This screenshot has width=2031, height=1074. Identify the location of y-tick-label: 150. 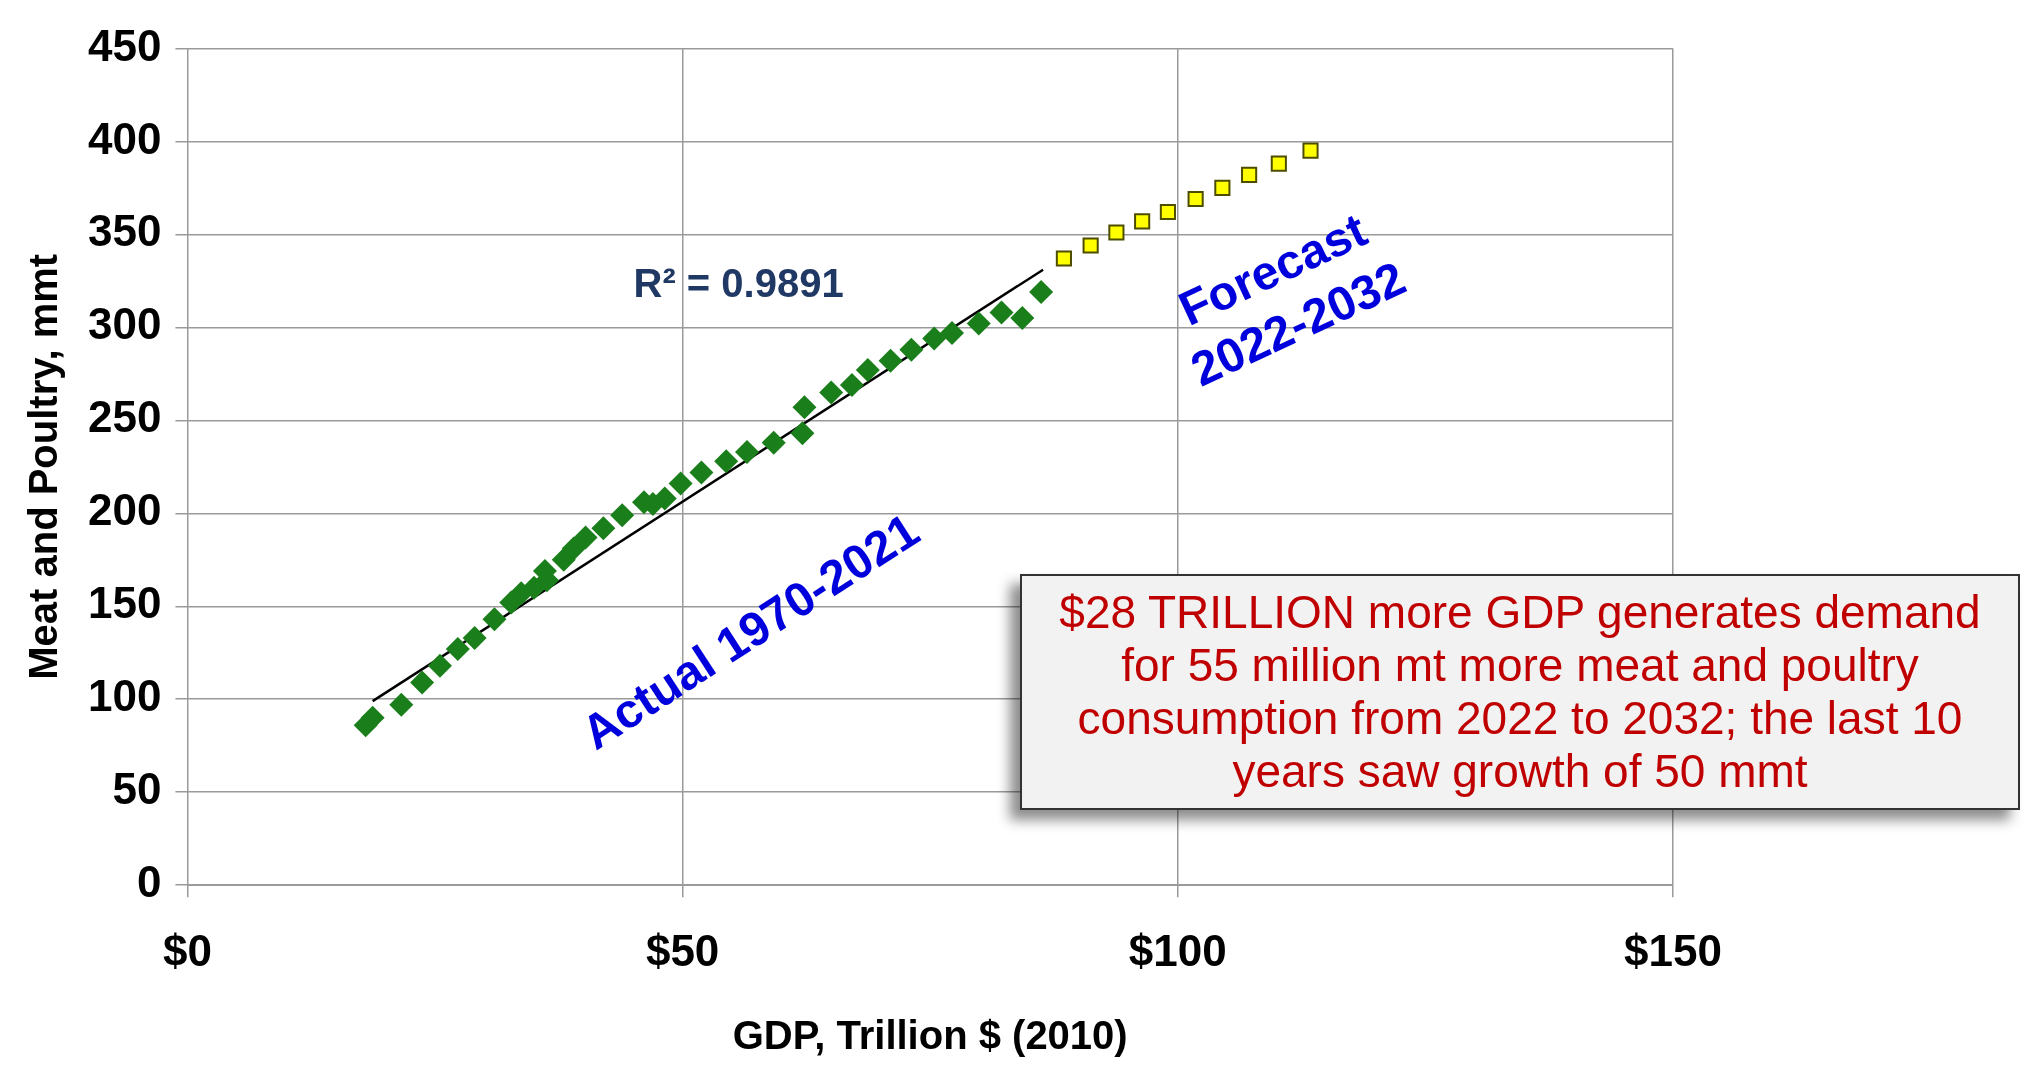
(124, 603).